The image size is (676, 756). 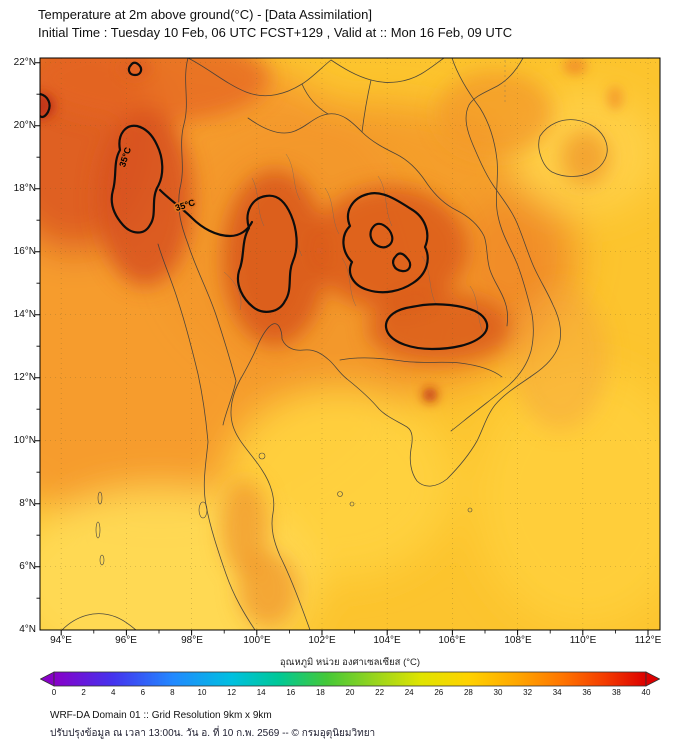 What do you see at coordinates (518, 640) in the screenshot?
I see `x-axis-label: 108°E` at bounding box center [518, 640].